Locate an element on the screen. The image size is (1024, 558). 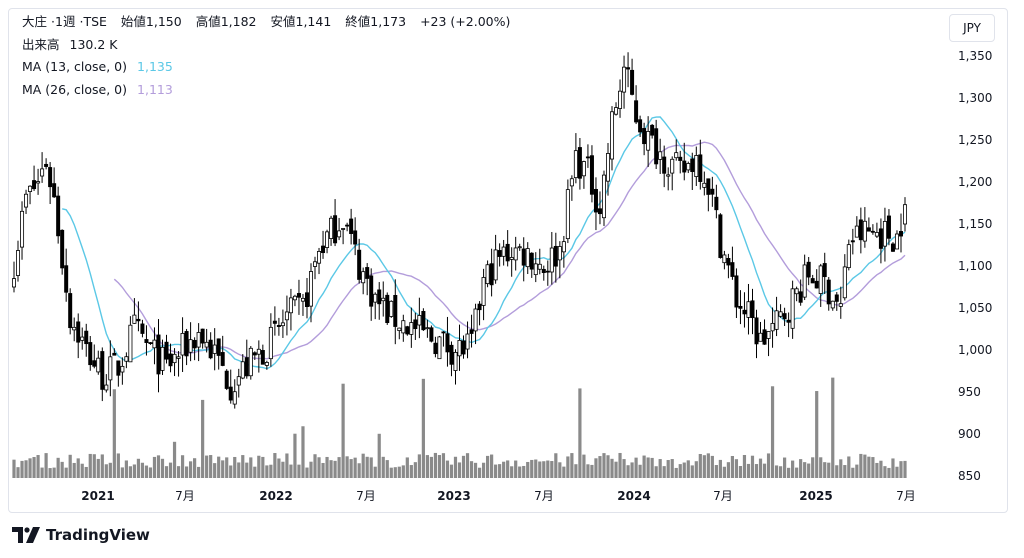
open-label: 始値 is located at coordinates (133, 21).